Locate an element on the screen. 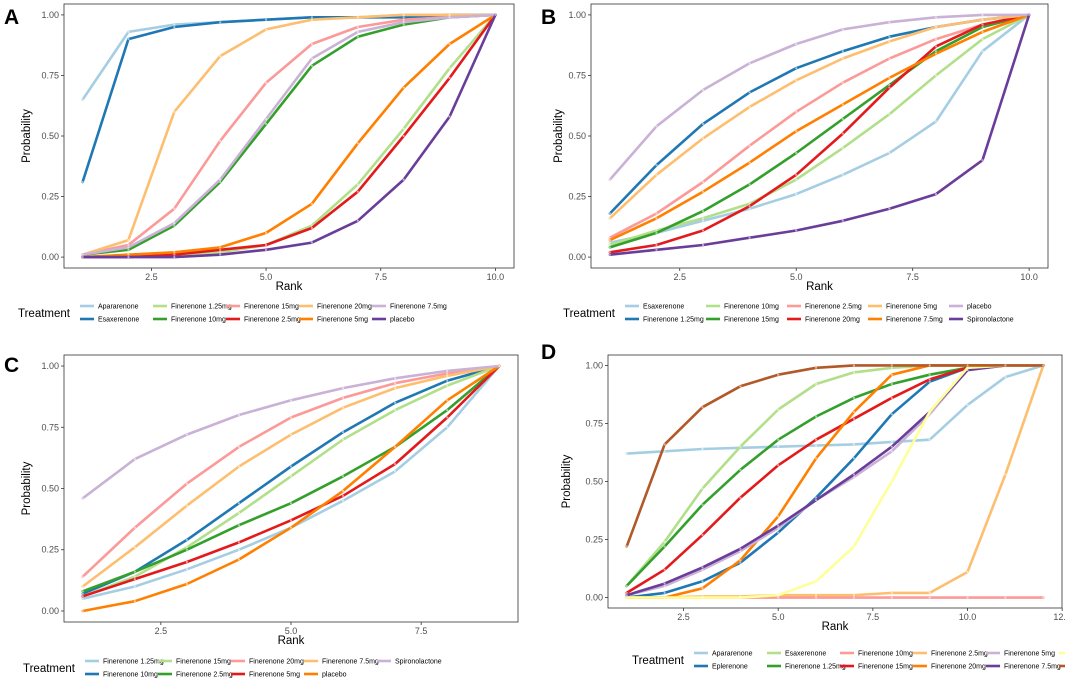 This screenshot has height=679, width=1065. y-axis-title: Probability is located at coordinates (27, 136).